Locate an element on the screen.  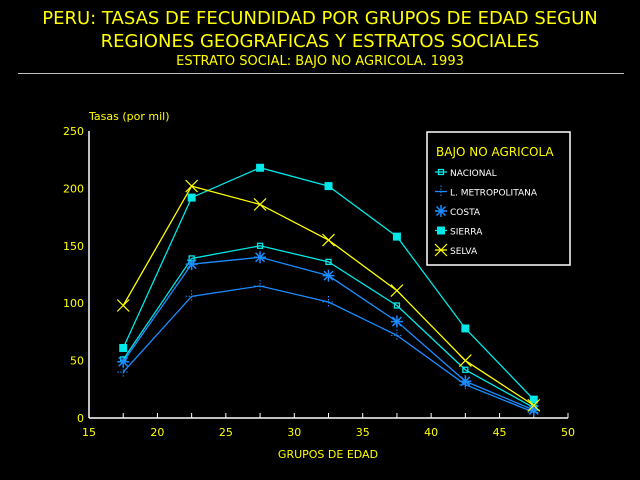
x-tick-label: 35 is located at coordinates (363, 432).